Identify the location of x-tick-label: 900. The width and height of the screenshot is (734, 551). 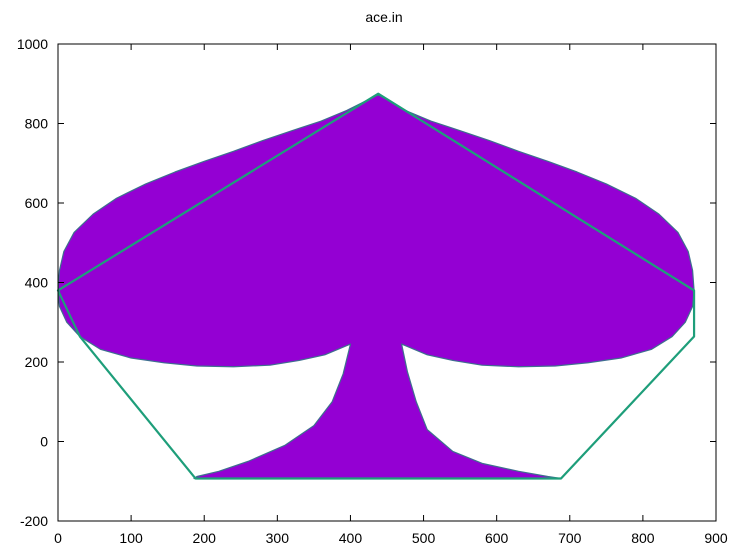
(716, 538).